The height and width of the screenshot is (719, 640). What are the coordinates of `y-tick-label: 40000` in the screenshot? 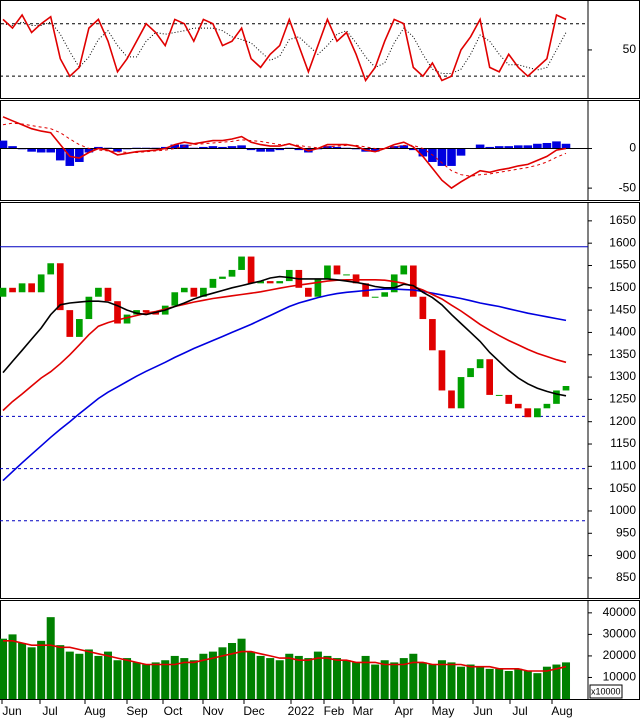 It's located at (620, 612).